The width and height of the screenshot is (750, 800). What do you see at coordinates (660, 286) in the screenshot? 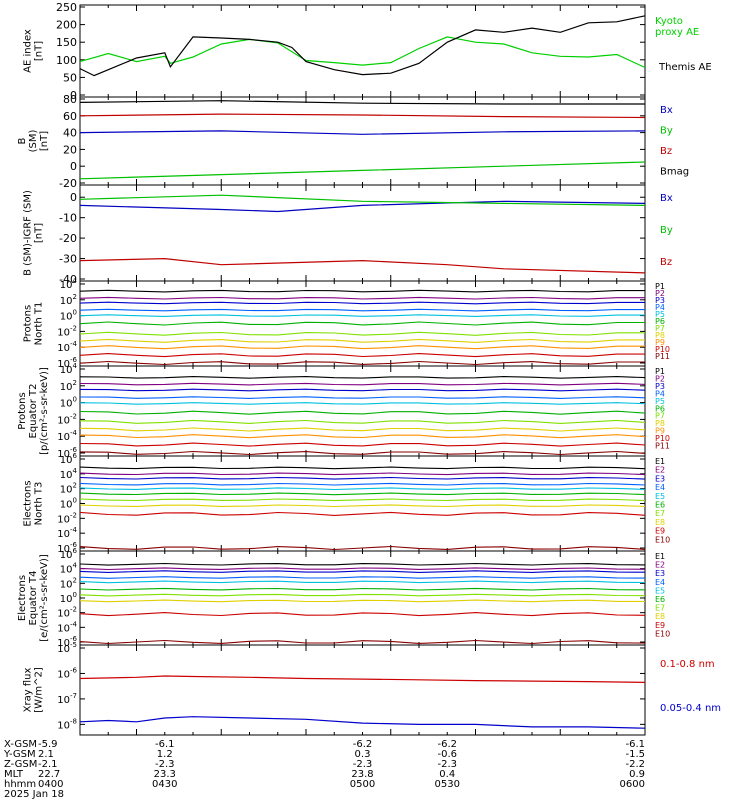
I see `legend-label: P1` at bounding box center [660, 286].